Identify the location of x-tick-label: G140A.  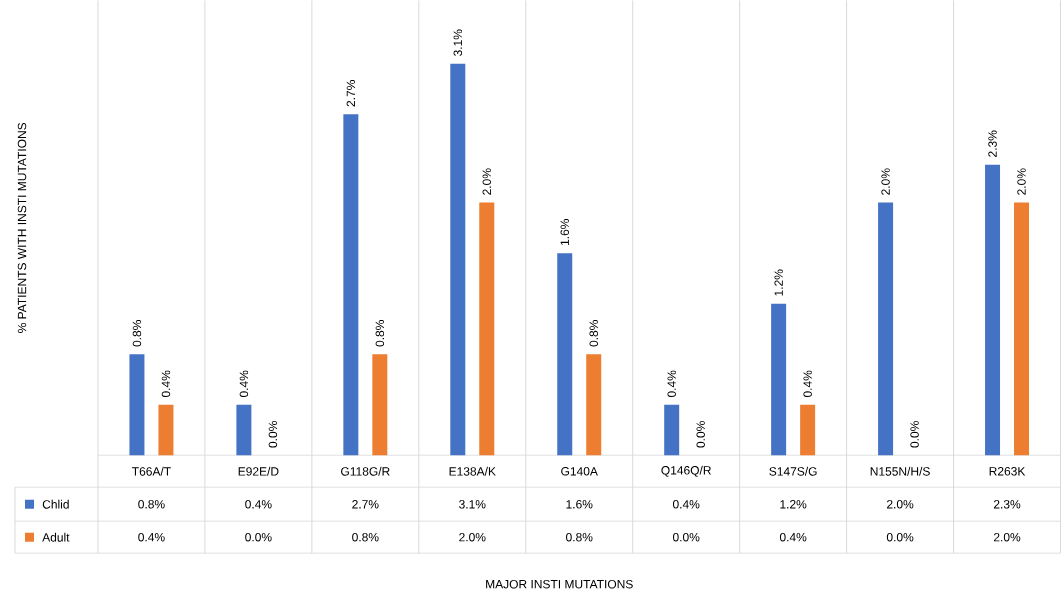
(579, 471).